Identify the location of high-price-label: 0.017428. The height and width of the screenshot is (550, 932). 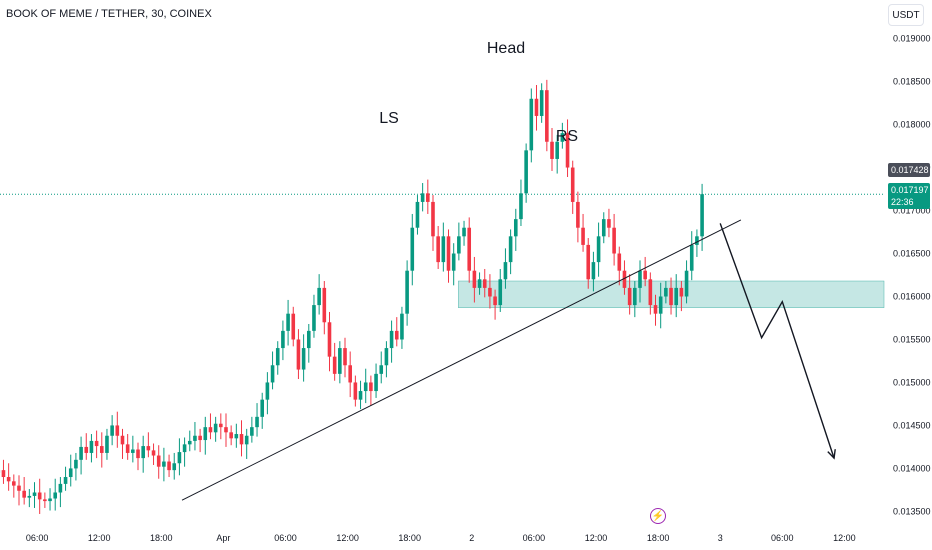
(909, 170).